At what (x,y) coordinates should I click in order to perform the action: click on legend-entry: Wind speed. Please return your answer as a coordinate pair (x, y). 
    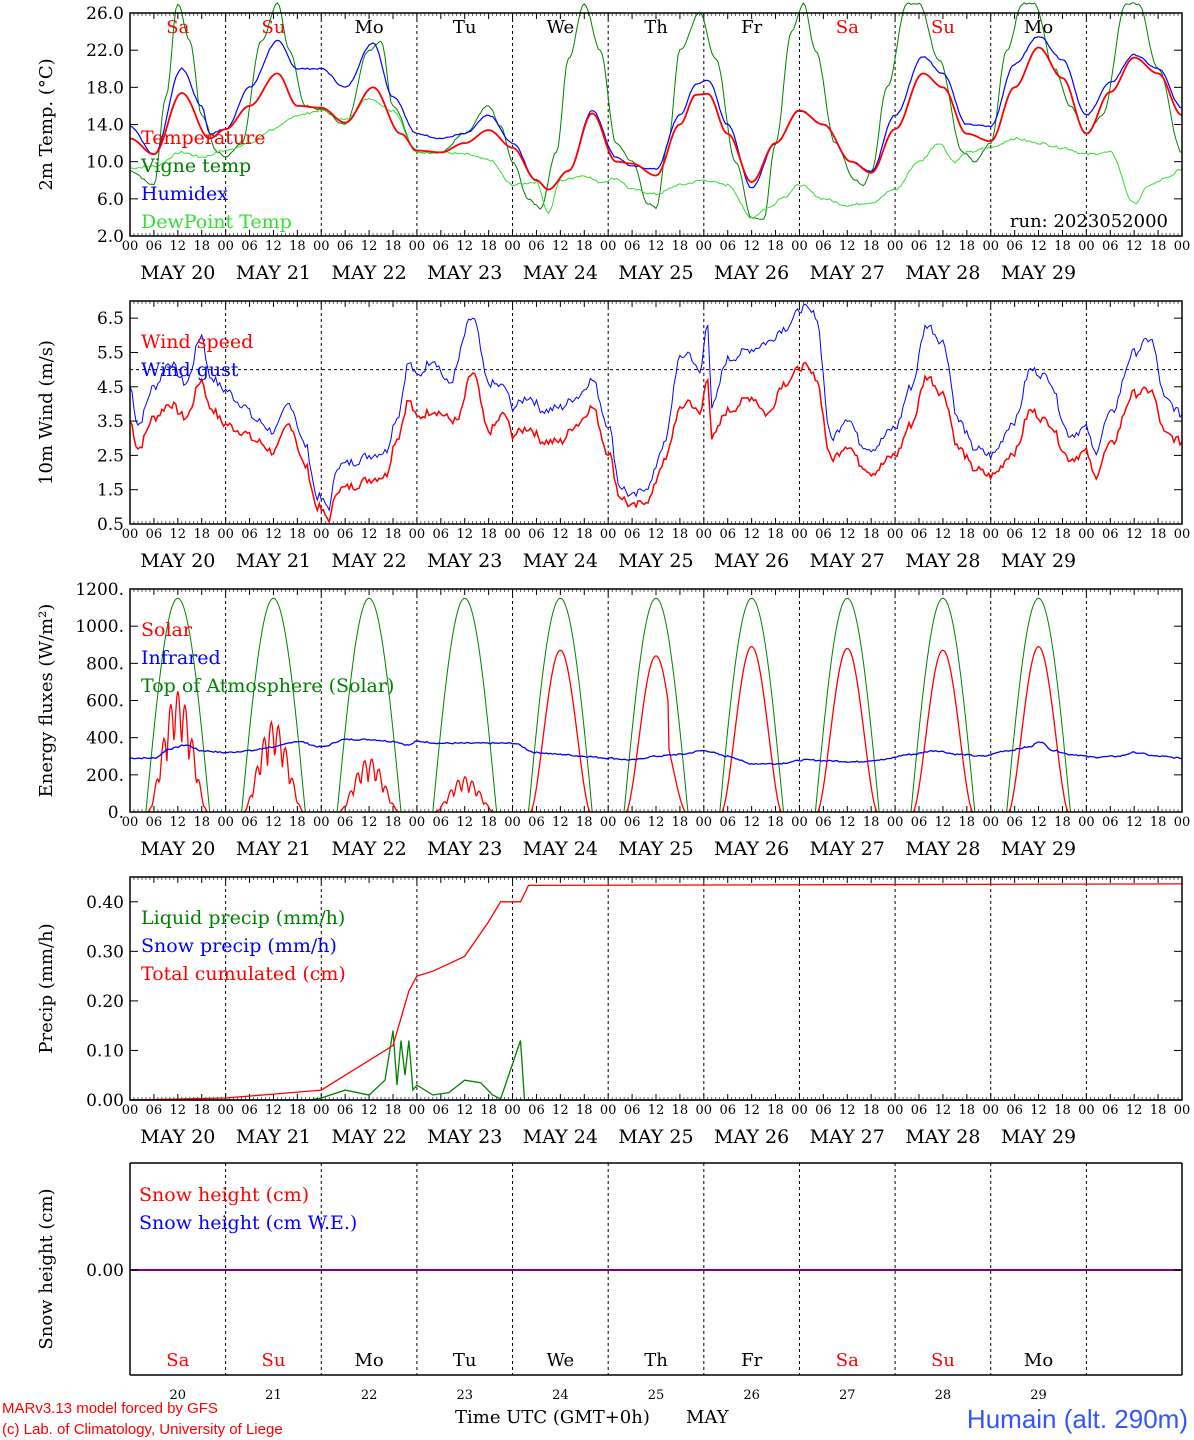
    Looking at the image, I should click on (197, 342).